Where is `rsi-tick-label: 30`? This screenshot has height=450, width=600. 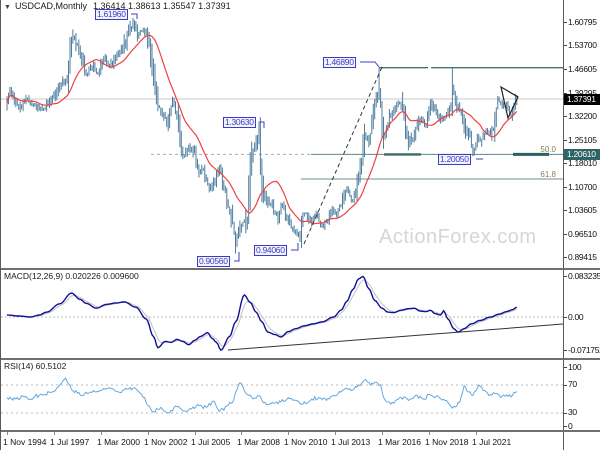 rsi-tick-label: 30 is located at coordinates (572, 412).